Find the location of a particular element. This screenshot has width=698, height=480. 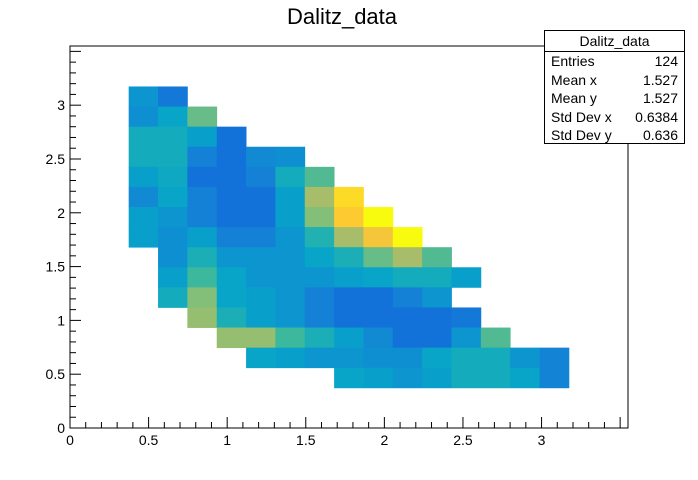

y-tick-label: 2 is located at coordinates (61, 213).